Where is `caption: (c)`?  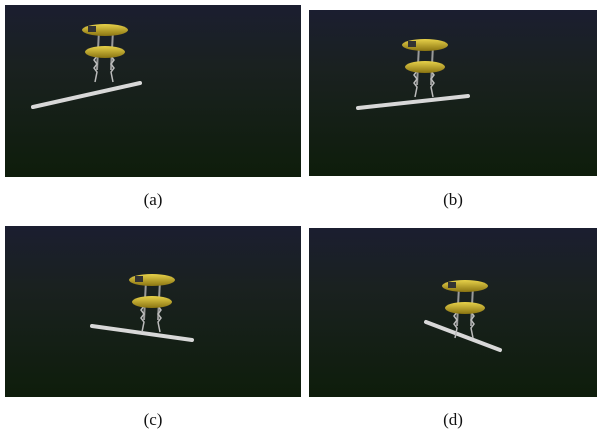 caption: (c) is located at coordinates (153, 419).